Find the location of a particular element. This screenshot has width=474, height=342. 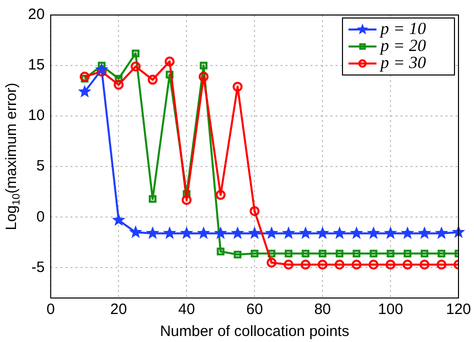

x-tick-label: 120 is located at coordinates (458, 309).